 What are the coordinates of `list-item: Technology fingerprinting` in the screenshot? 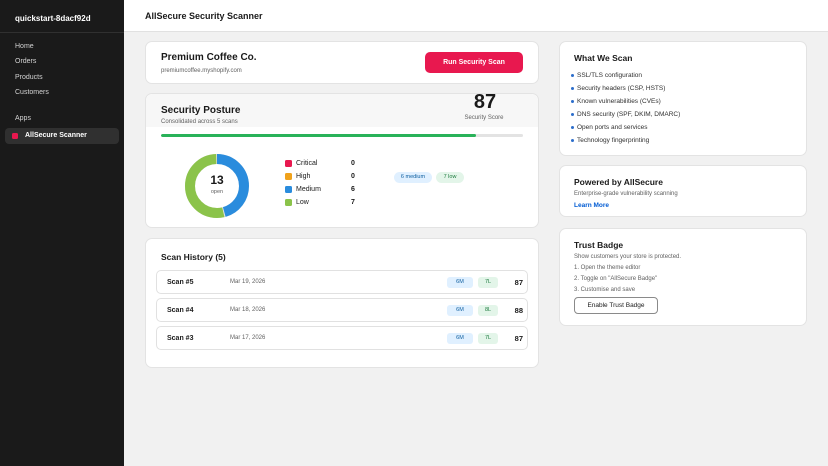 It's located at (610, 140).